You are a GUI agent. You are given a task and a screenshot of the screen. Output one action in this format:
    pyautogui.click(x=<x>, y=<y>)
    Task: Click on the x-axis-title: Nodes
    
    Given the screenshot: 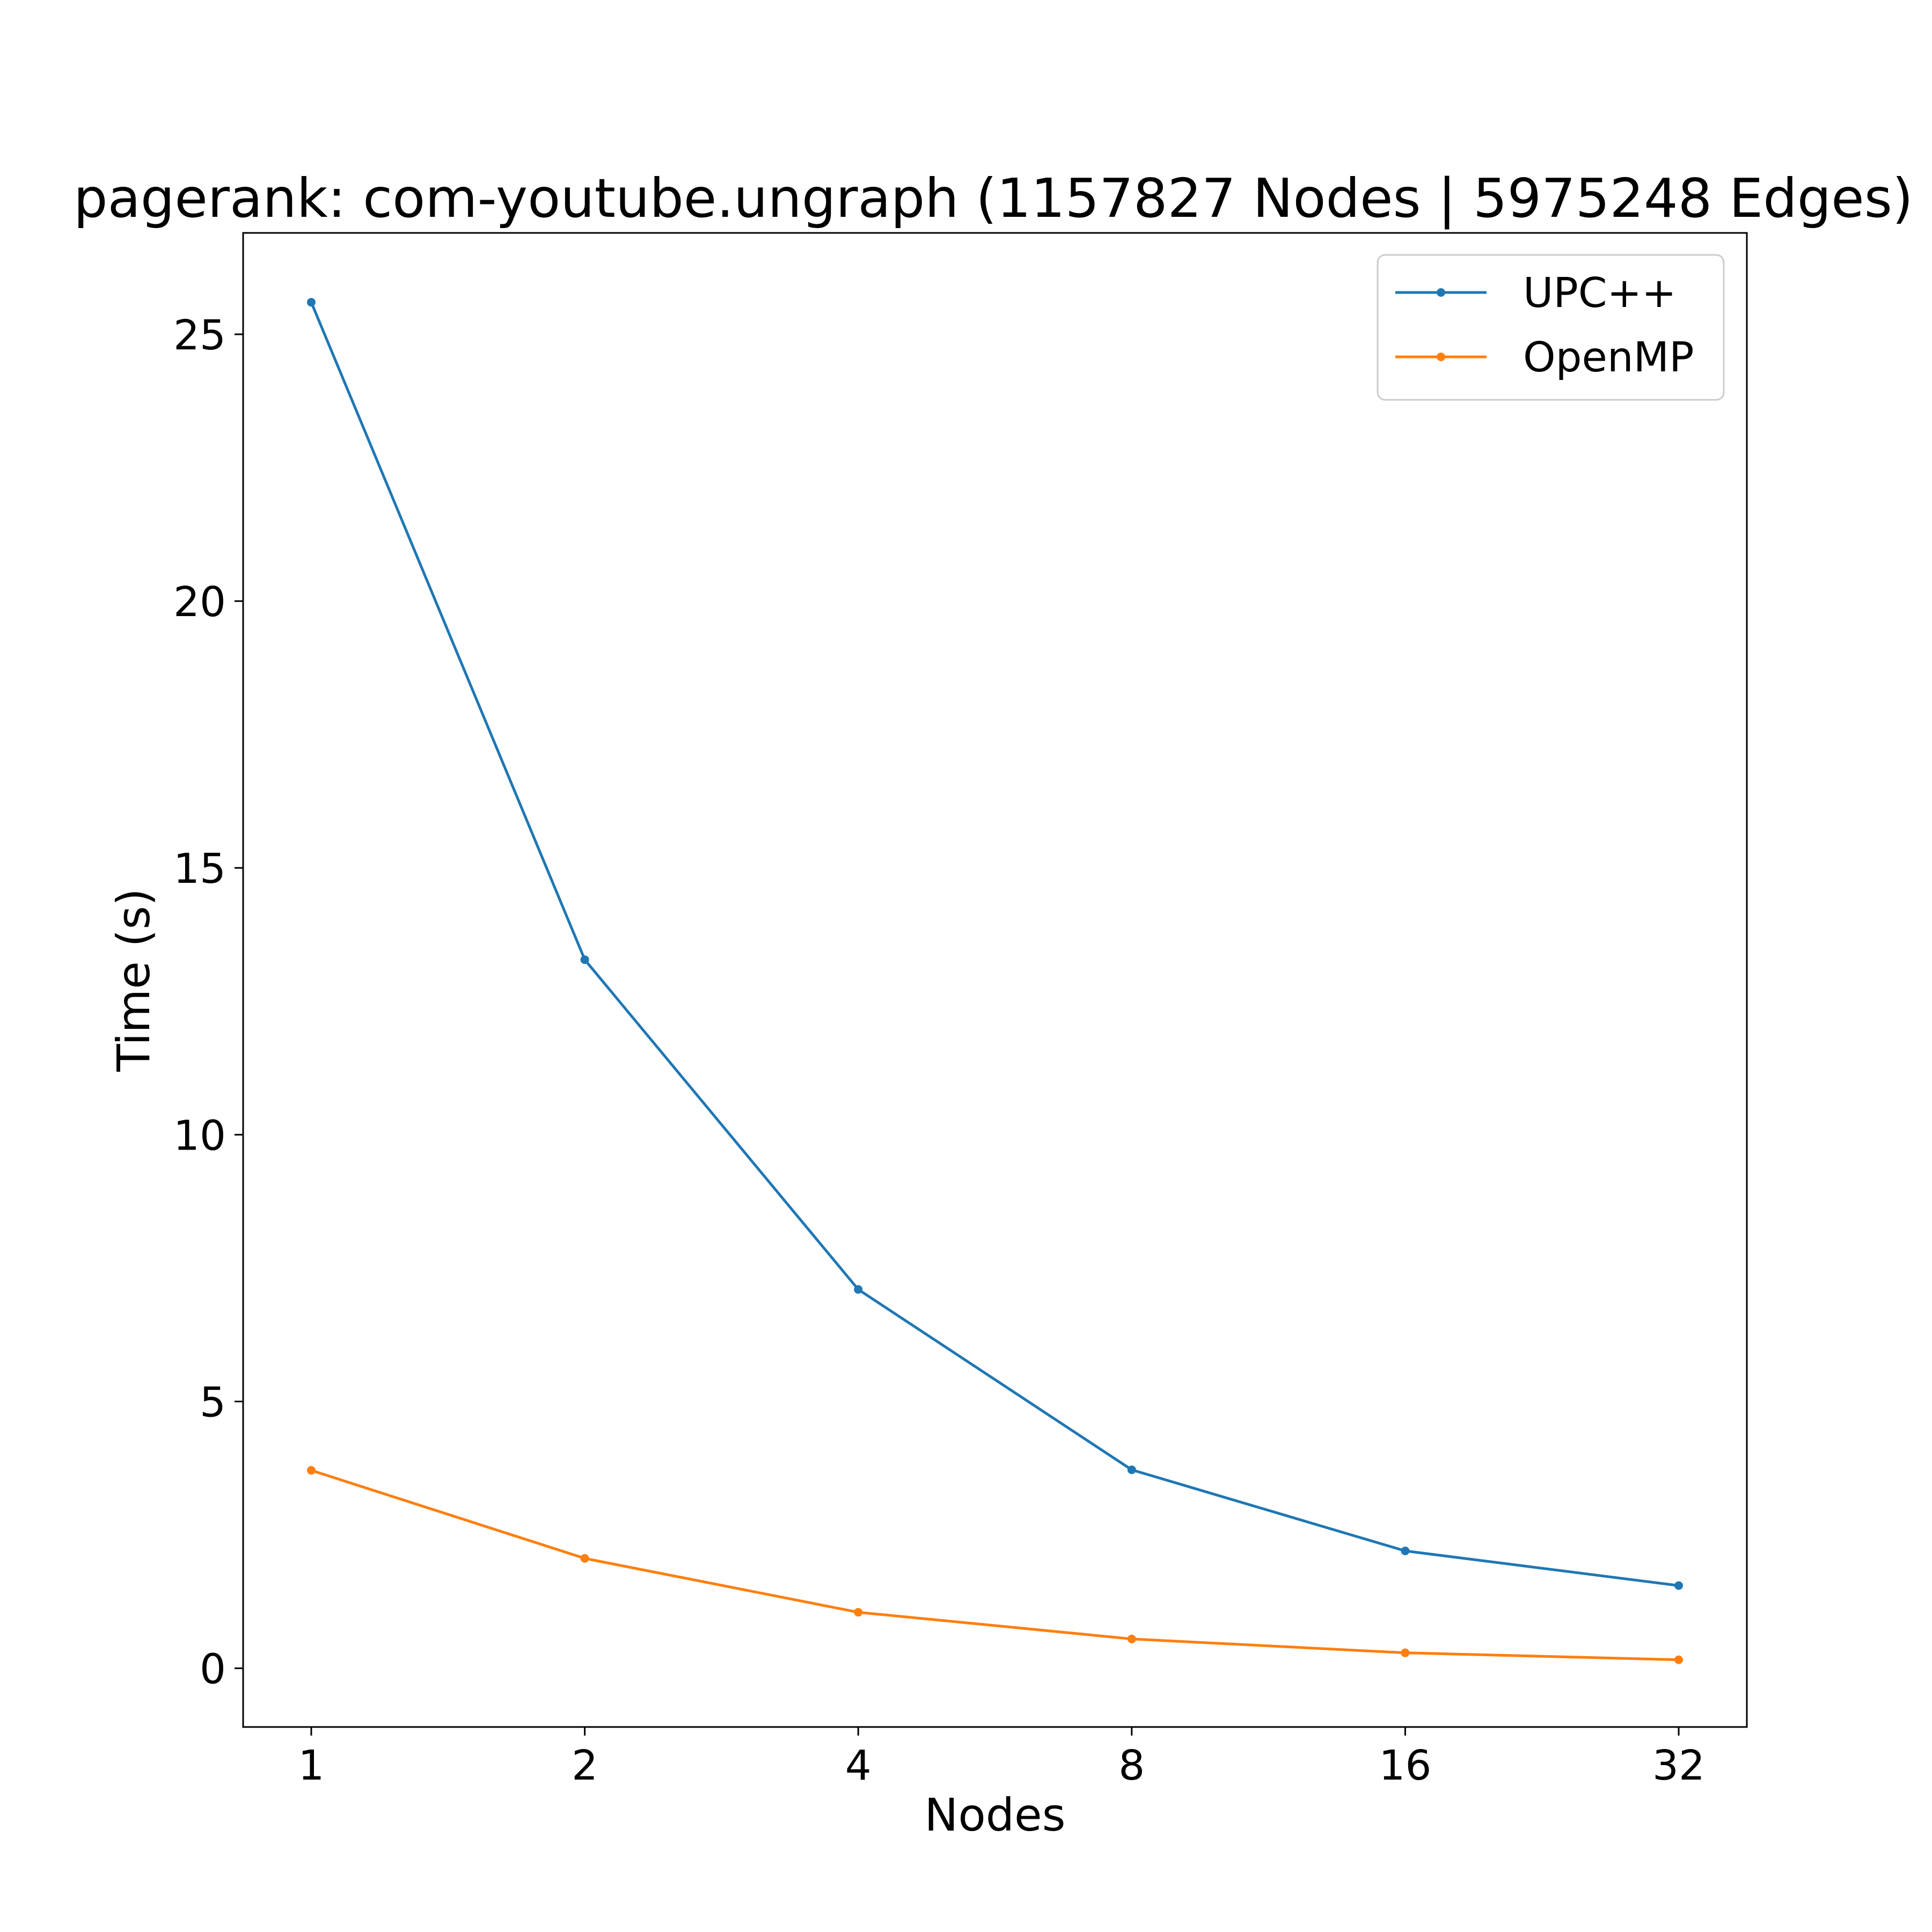 What is the action you would take?
    pyautogui.click(x=995, y=1815)
    